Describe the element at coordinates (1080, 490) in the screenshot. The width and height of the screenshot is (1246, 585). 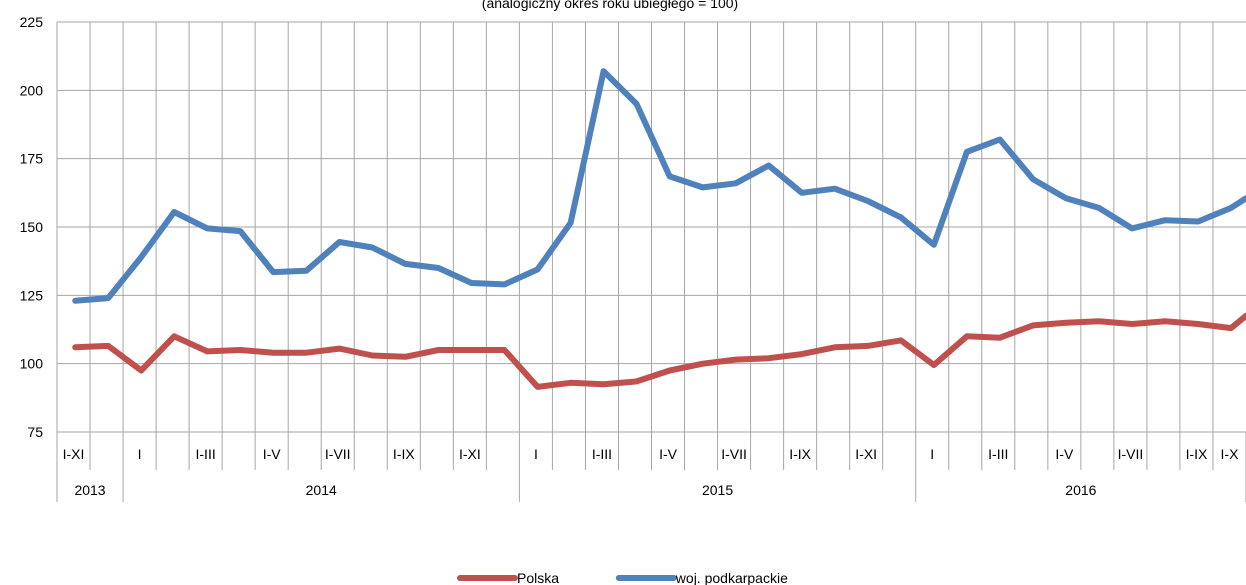
I see `year-label: 2016` at that location.